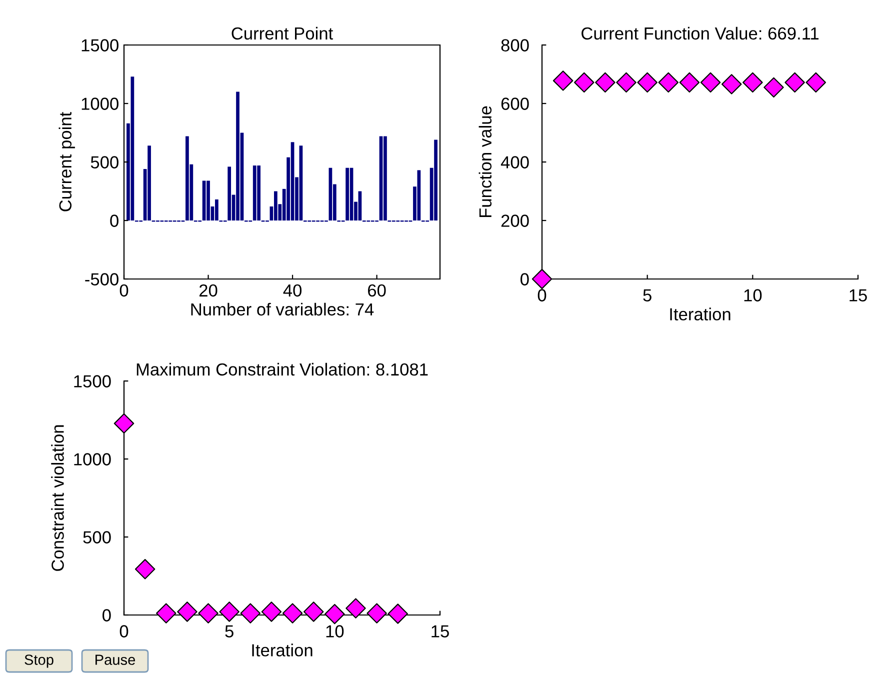 The width and height of the screenshot is (872, 679). Describe the element at coordinates (208, 290) in the screenshot. I see `x-tick-label: 20` at that location.